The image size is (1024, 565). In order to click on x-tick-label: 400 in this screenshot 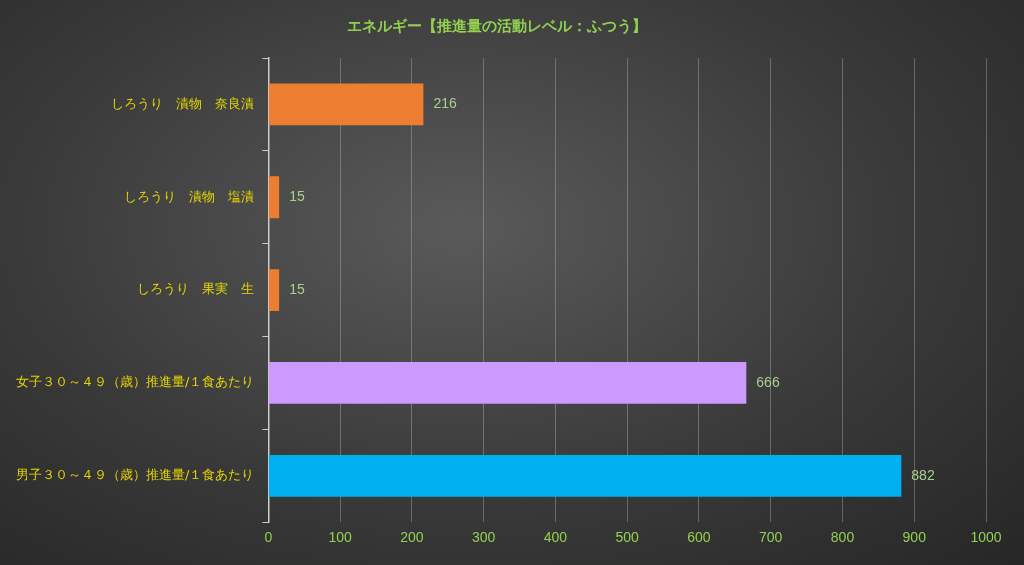, I will do `click(555, 537)`.